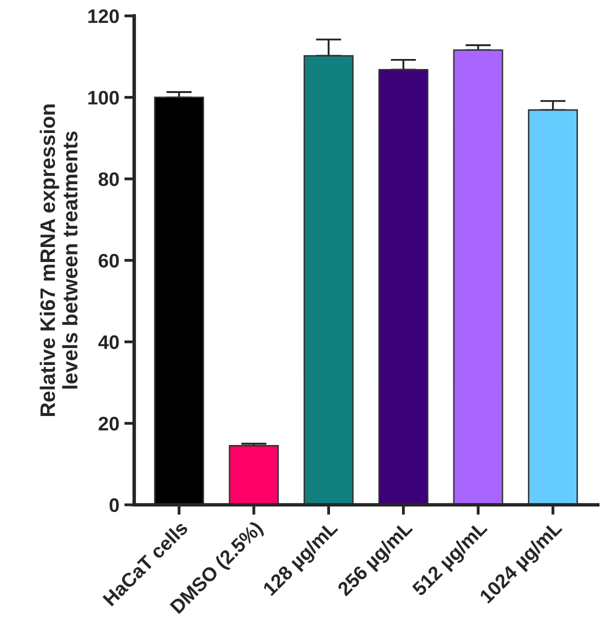 The height and width of the screenshot is (635, 610). What do you see at coordinates (108, 342) in the screenshot?
I see `y-tick-label: 40` at bounding box center [108, 342].